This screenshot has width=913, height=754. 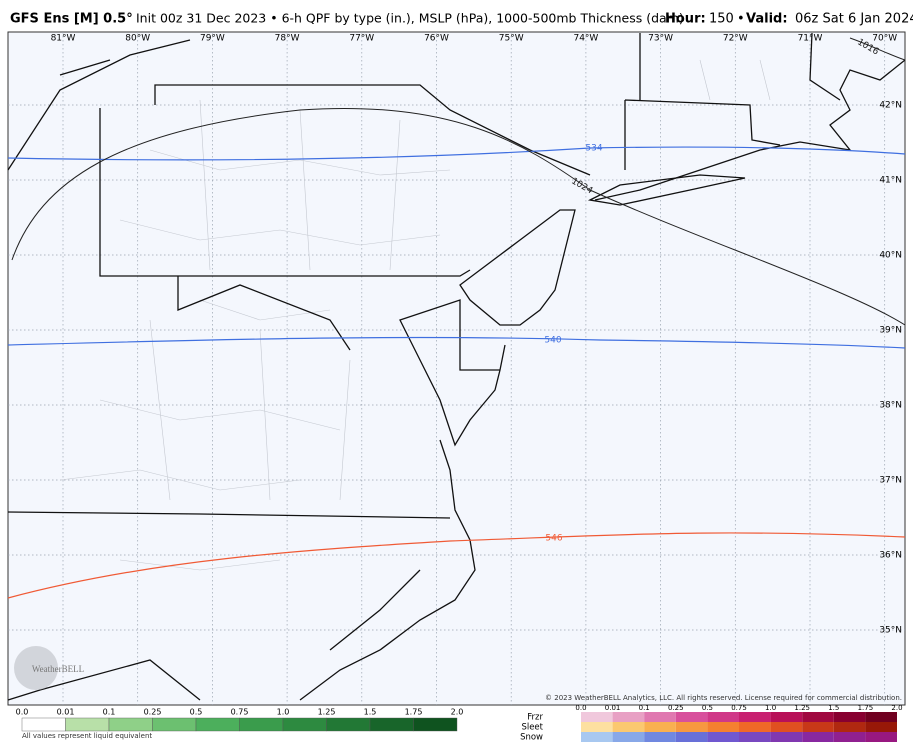 What do you see at coordinates (22, 712) in the screenshot?
I see `rain-scale-label: 0.0` at bounding box center [22, 712].